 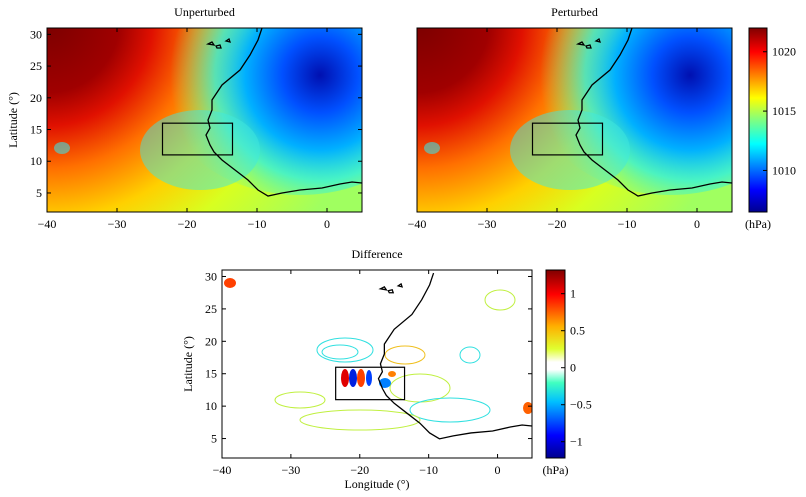 What do you see at coordinates (576, 442) in the screenshot?
I see `colorbar-tick-label: −1` at bounding box center [576, 442].